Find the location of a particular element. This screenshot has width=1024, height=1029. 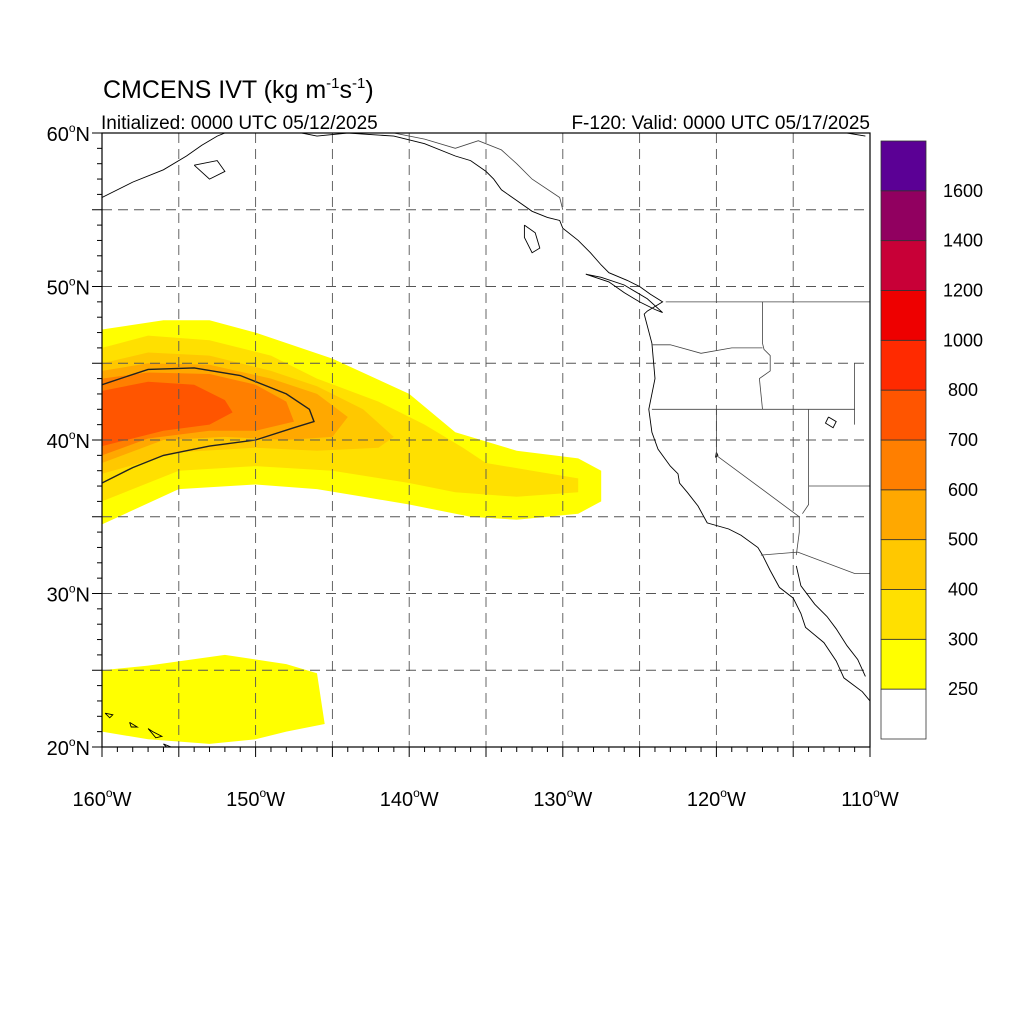

lat-tick-label: 20oN is located at coordinates (68, 747).